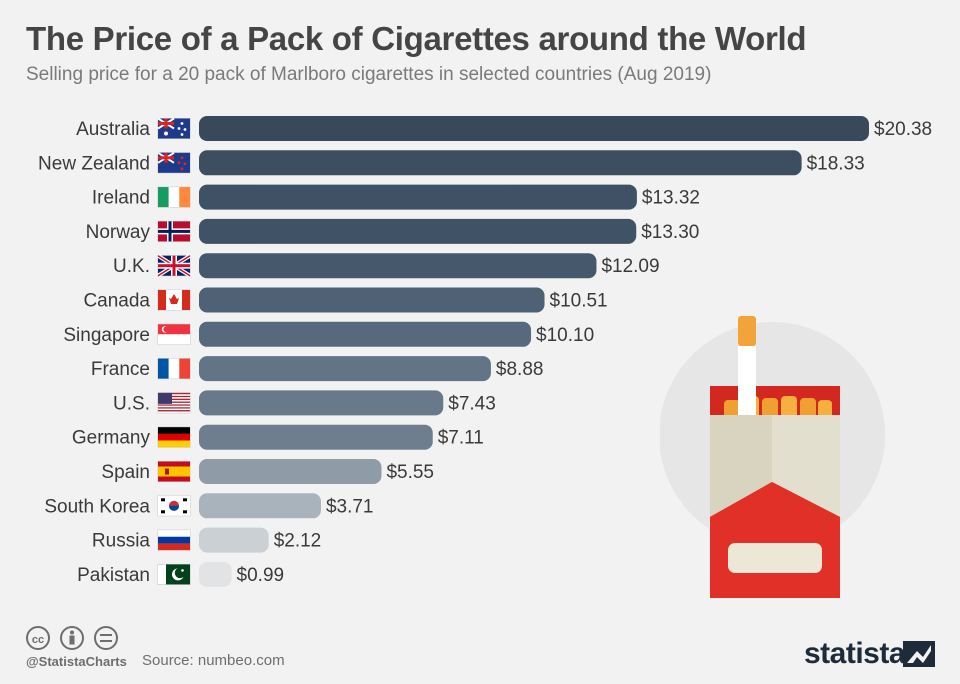 The height and width of the screenshot is (684, 960). Describe the element at coordinates (76, 661) in the screenshot. I see `footer-handle: @StatistaCharts` at that location.